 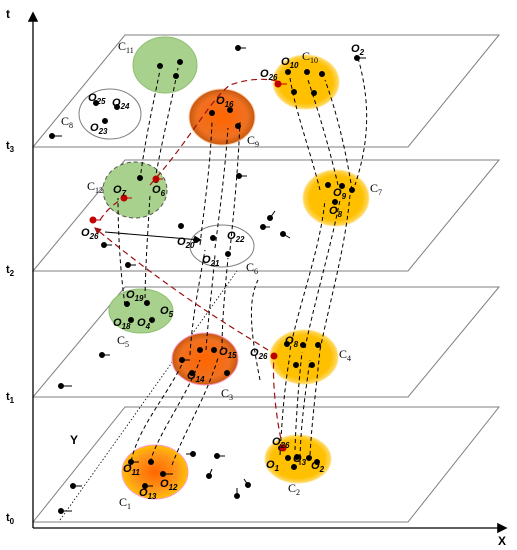 I want to click on y-axis-label: Y, so click(x=74, y=440).